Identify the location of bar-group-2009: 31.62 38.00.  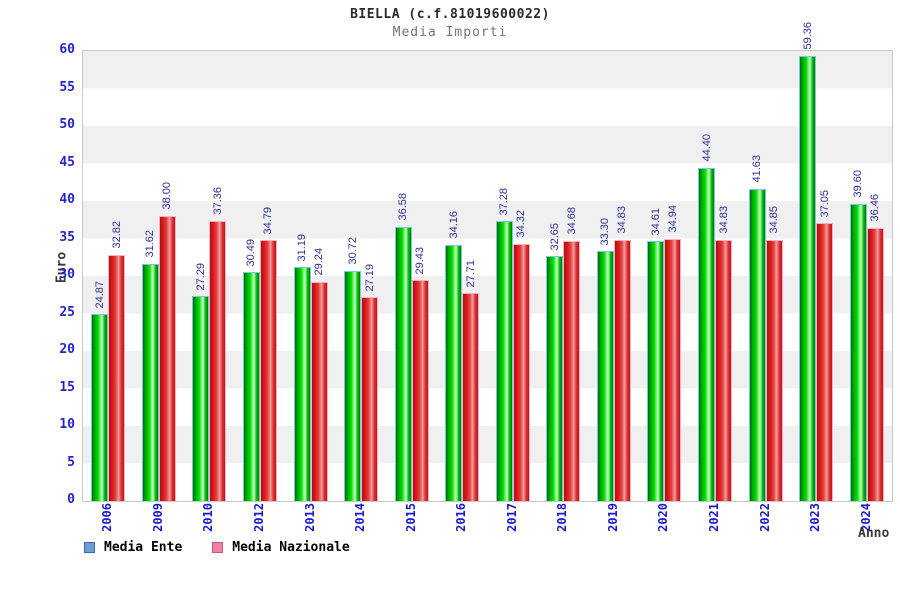
(159, 276).